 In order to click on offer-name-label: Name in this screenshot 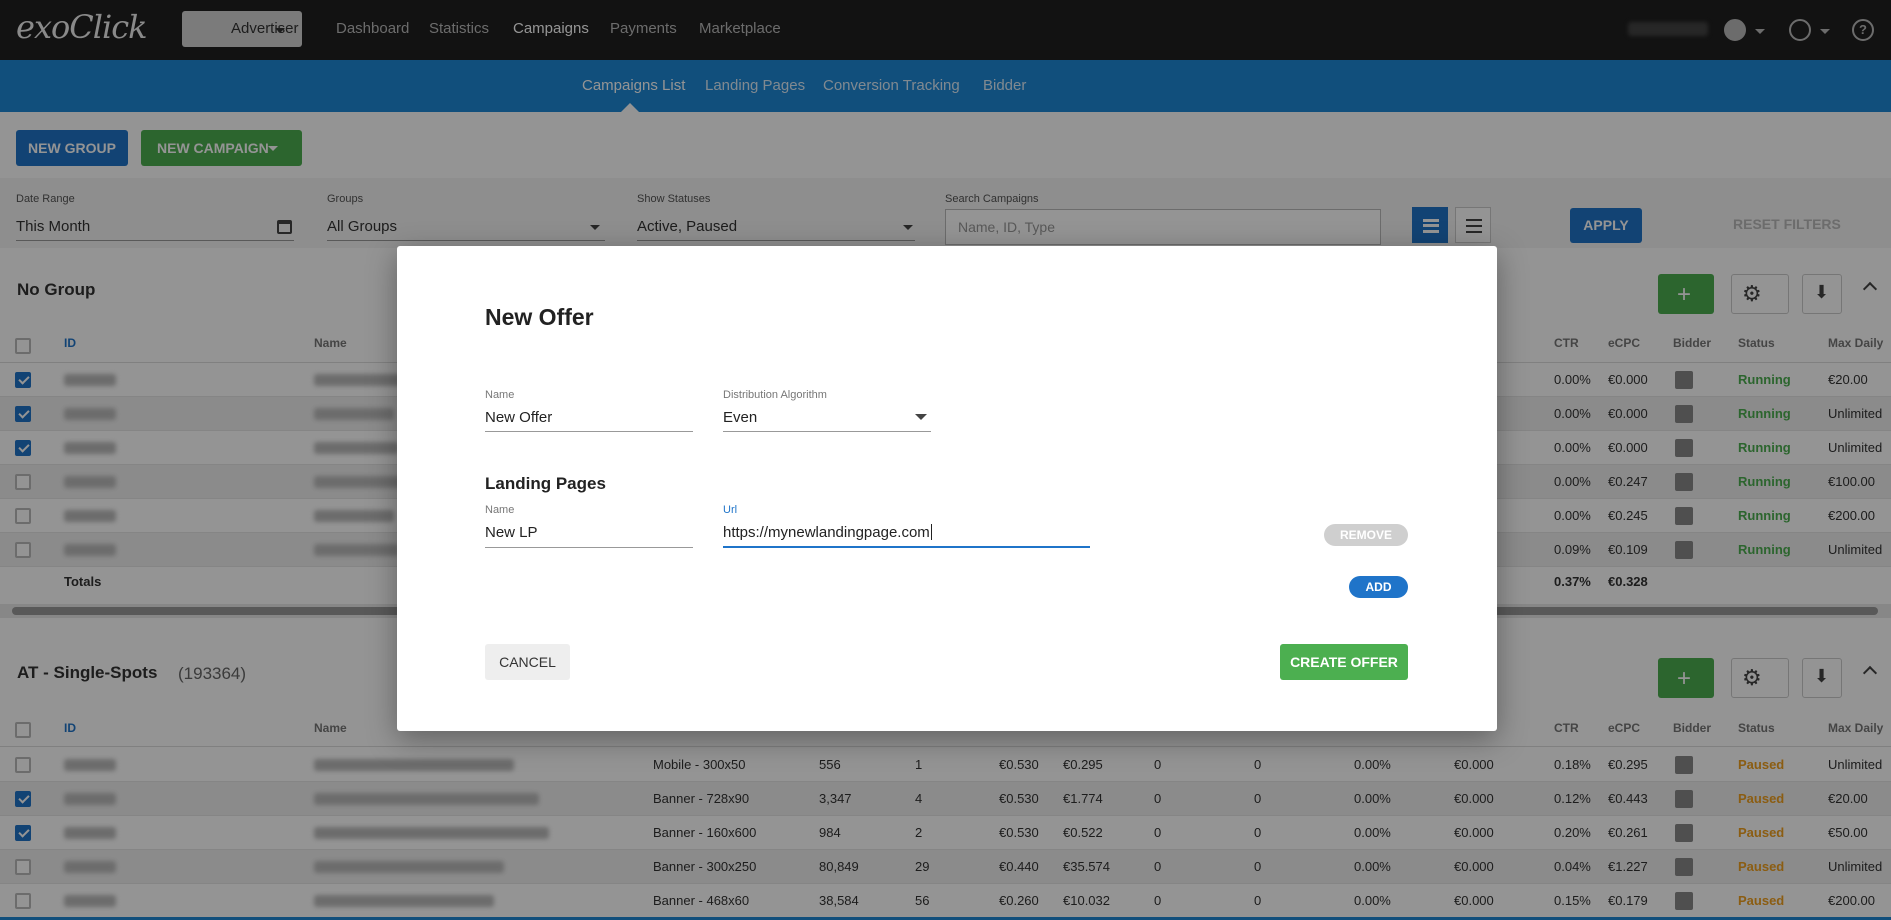, I will do `click(500, 395)`.